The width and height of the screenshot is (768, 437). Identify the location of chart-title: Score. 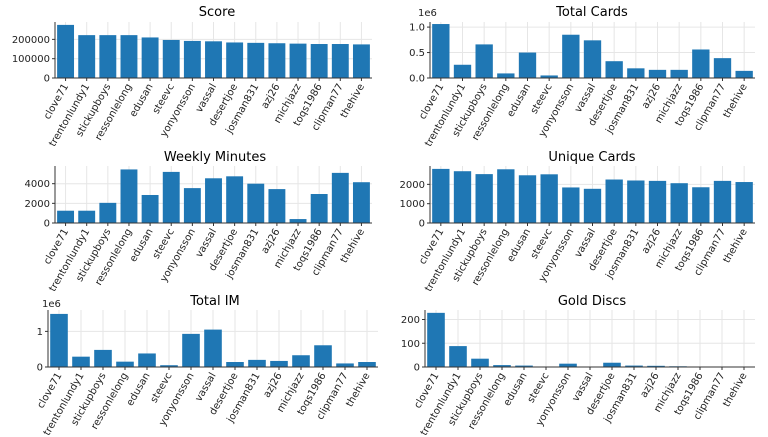
(217, 12).